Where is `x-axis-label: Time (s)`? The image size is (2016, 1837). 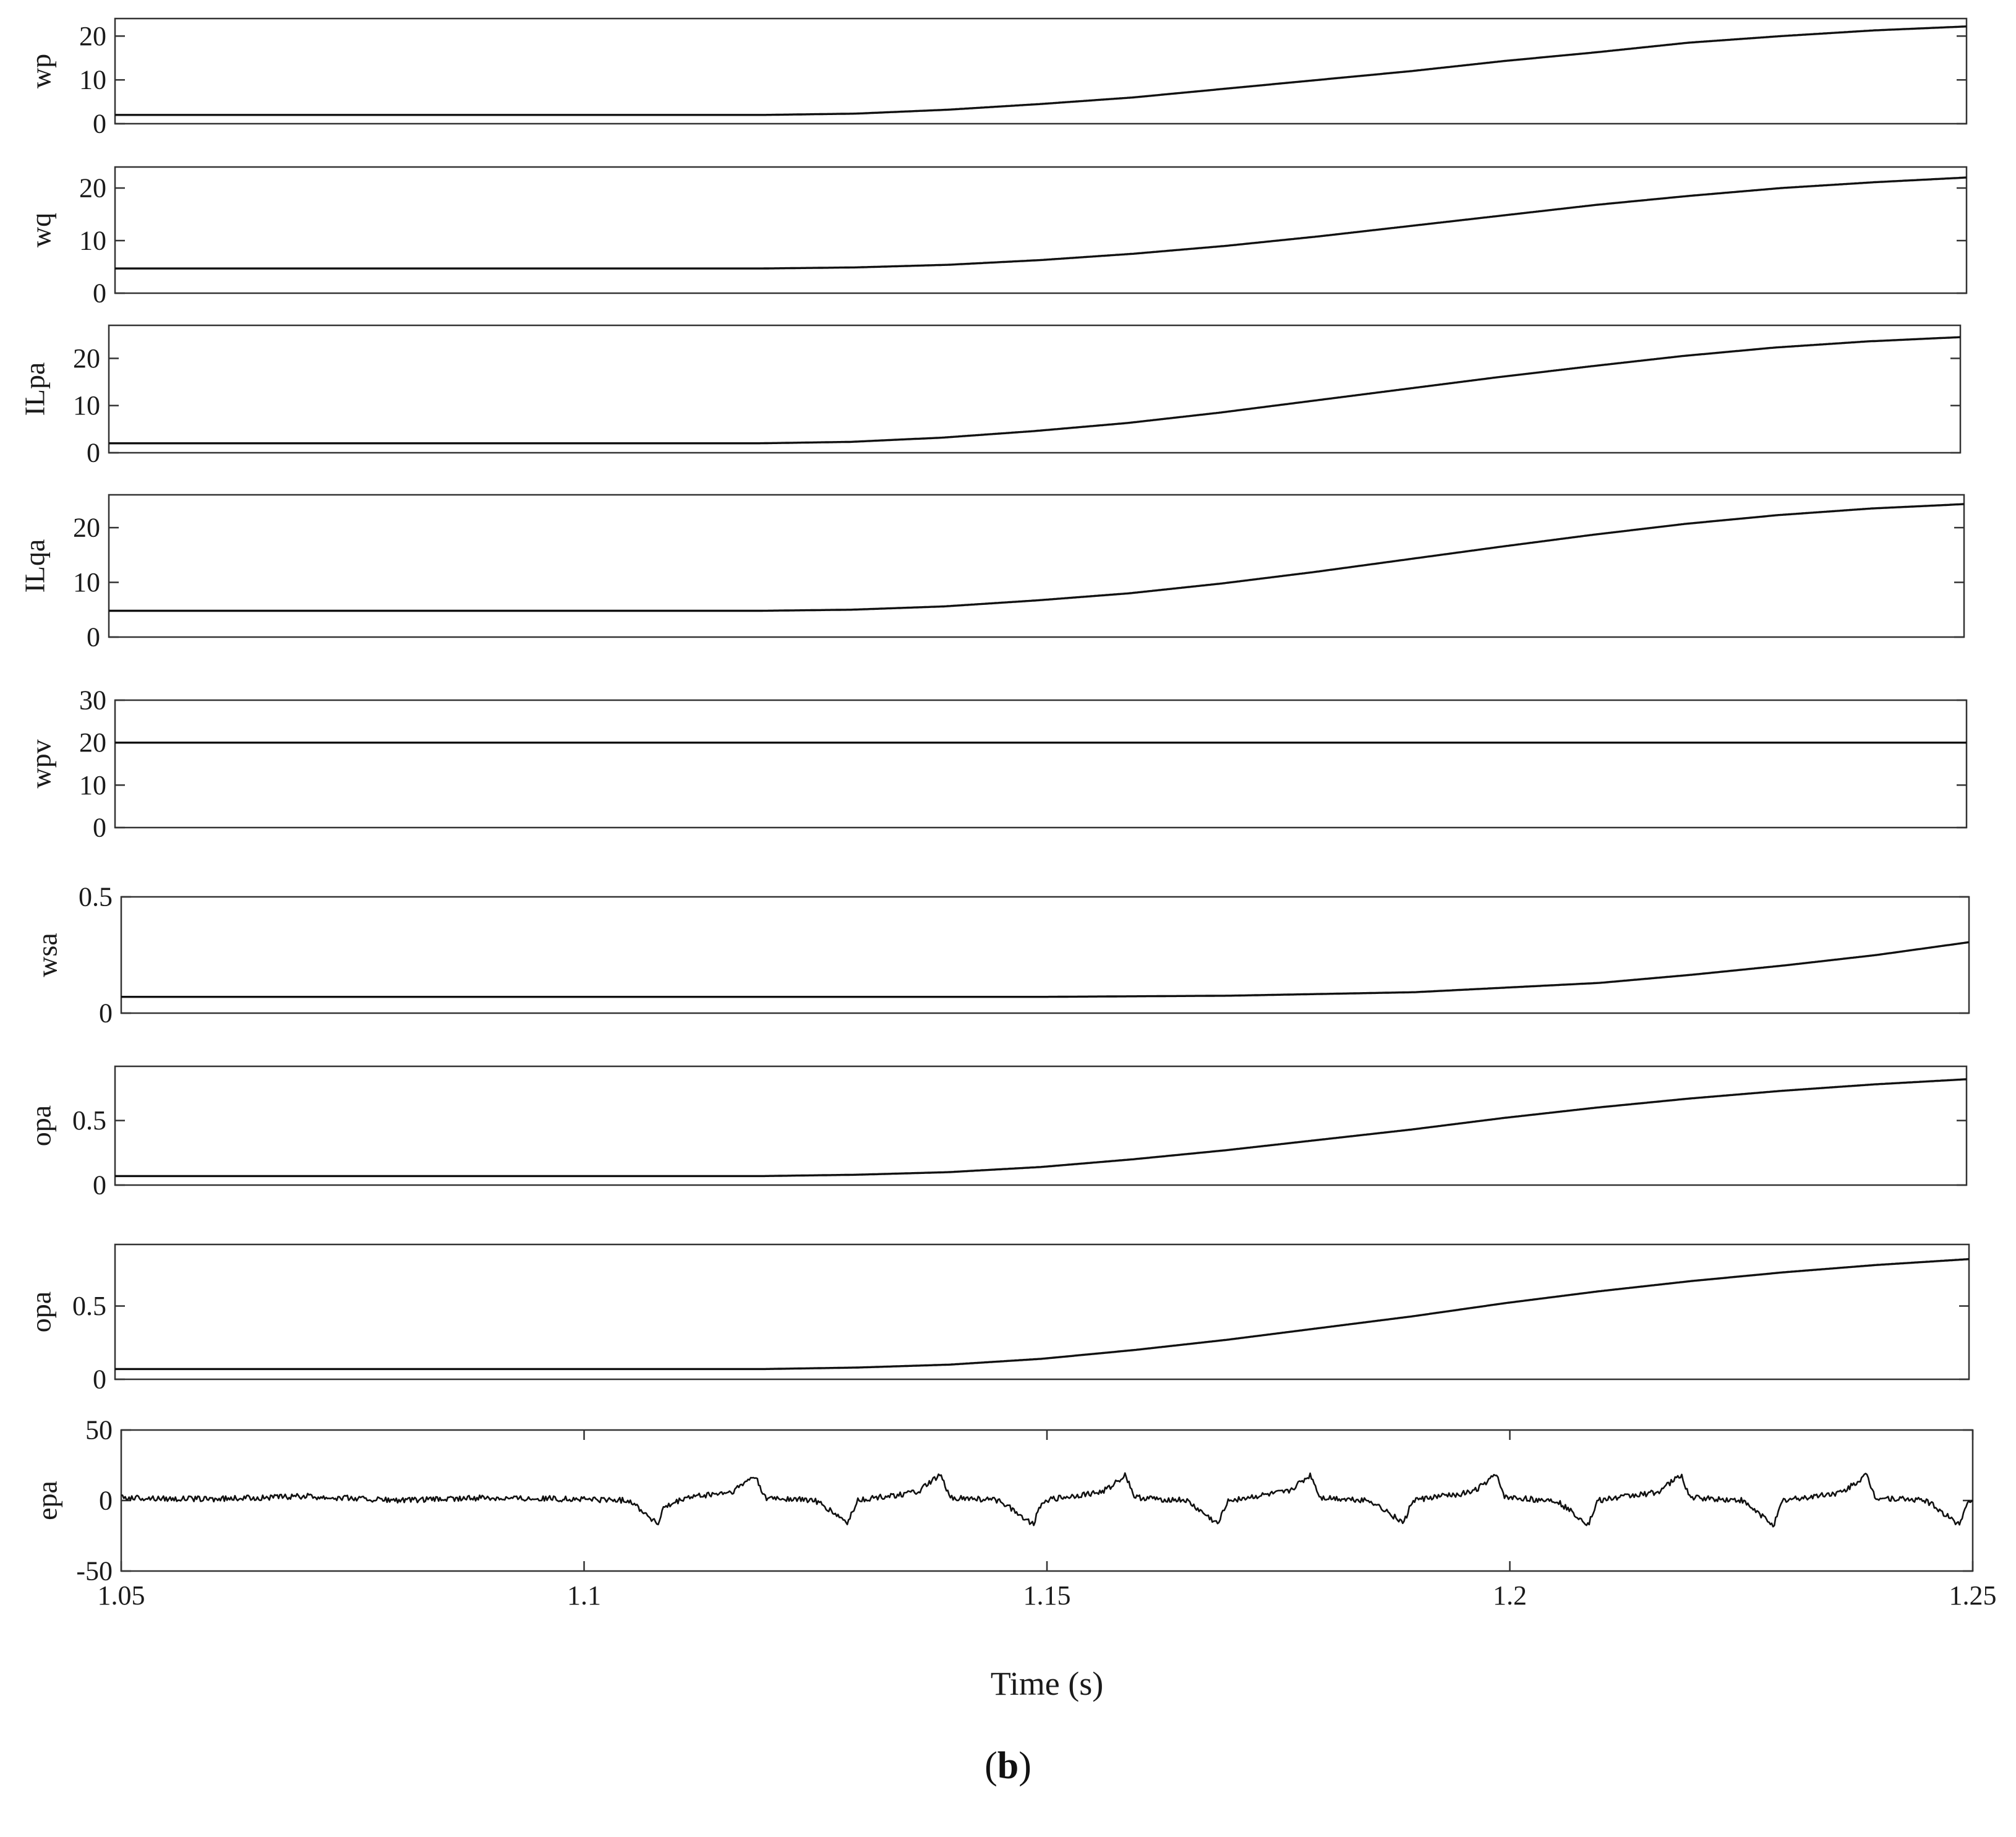
x-axis-label: Time (s) is located at coordinates (1047, 1683).